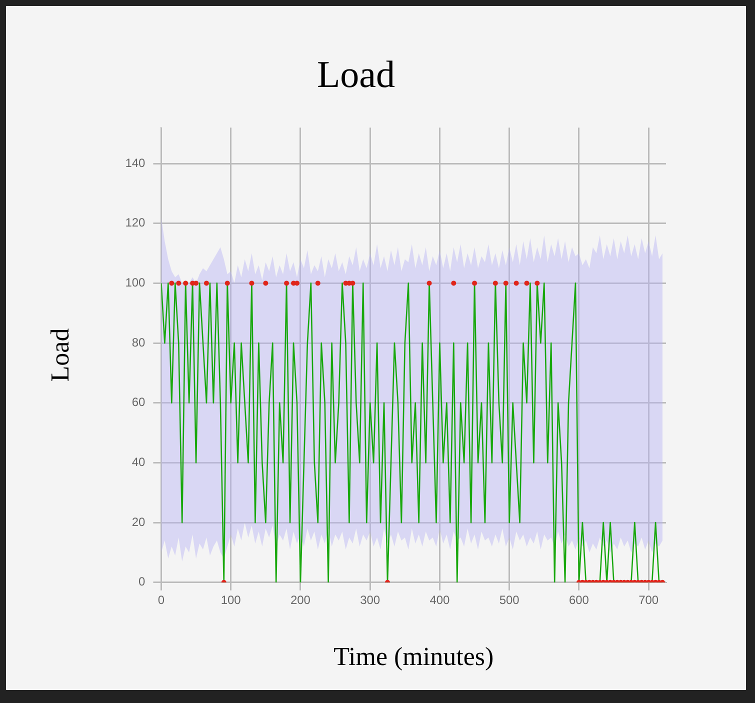  What do you see at coordinates (356, 75) in the screenshot?
I see `chart-title: Load` at bounding box center [356, 75].